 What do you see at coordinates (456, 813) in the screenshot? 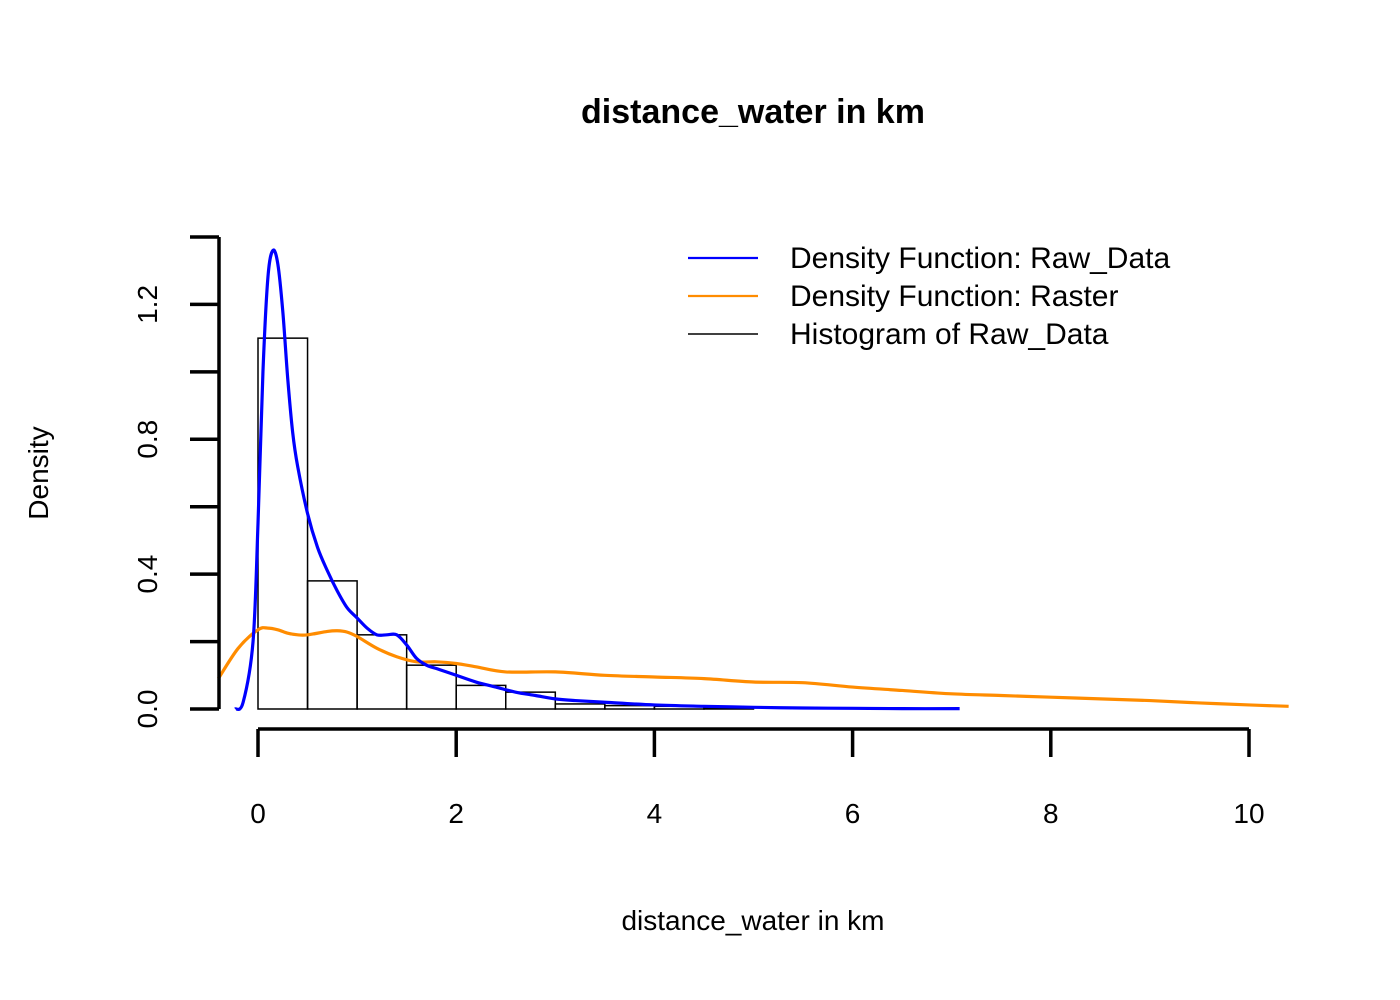
I see `x-tick-label-2: 2` at bounding box center [456, 813].